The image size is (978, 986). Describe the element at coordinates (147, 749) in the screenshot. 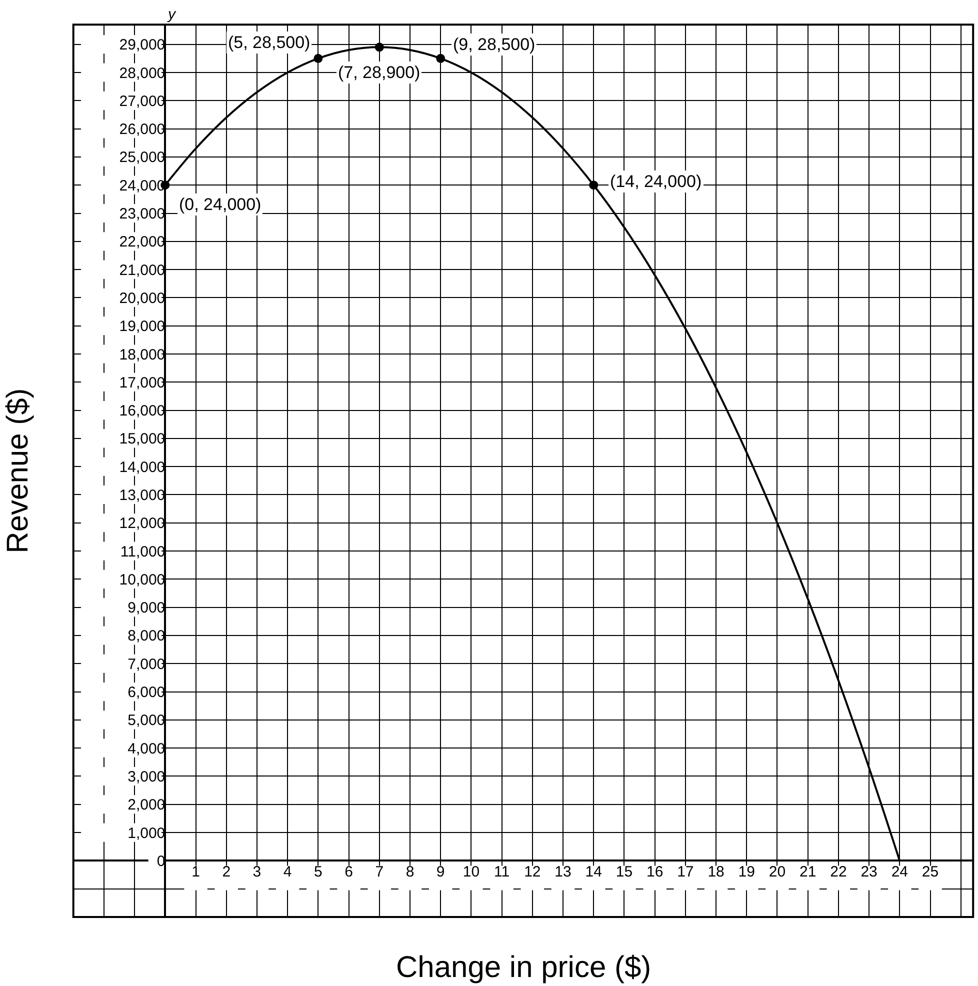

I see `y-tick-label: 4,000` at that location.